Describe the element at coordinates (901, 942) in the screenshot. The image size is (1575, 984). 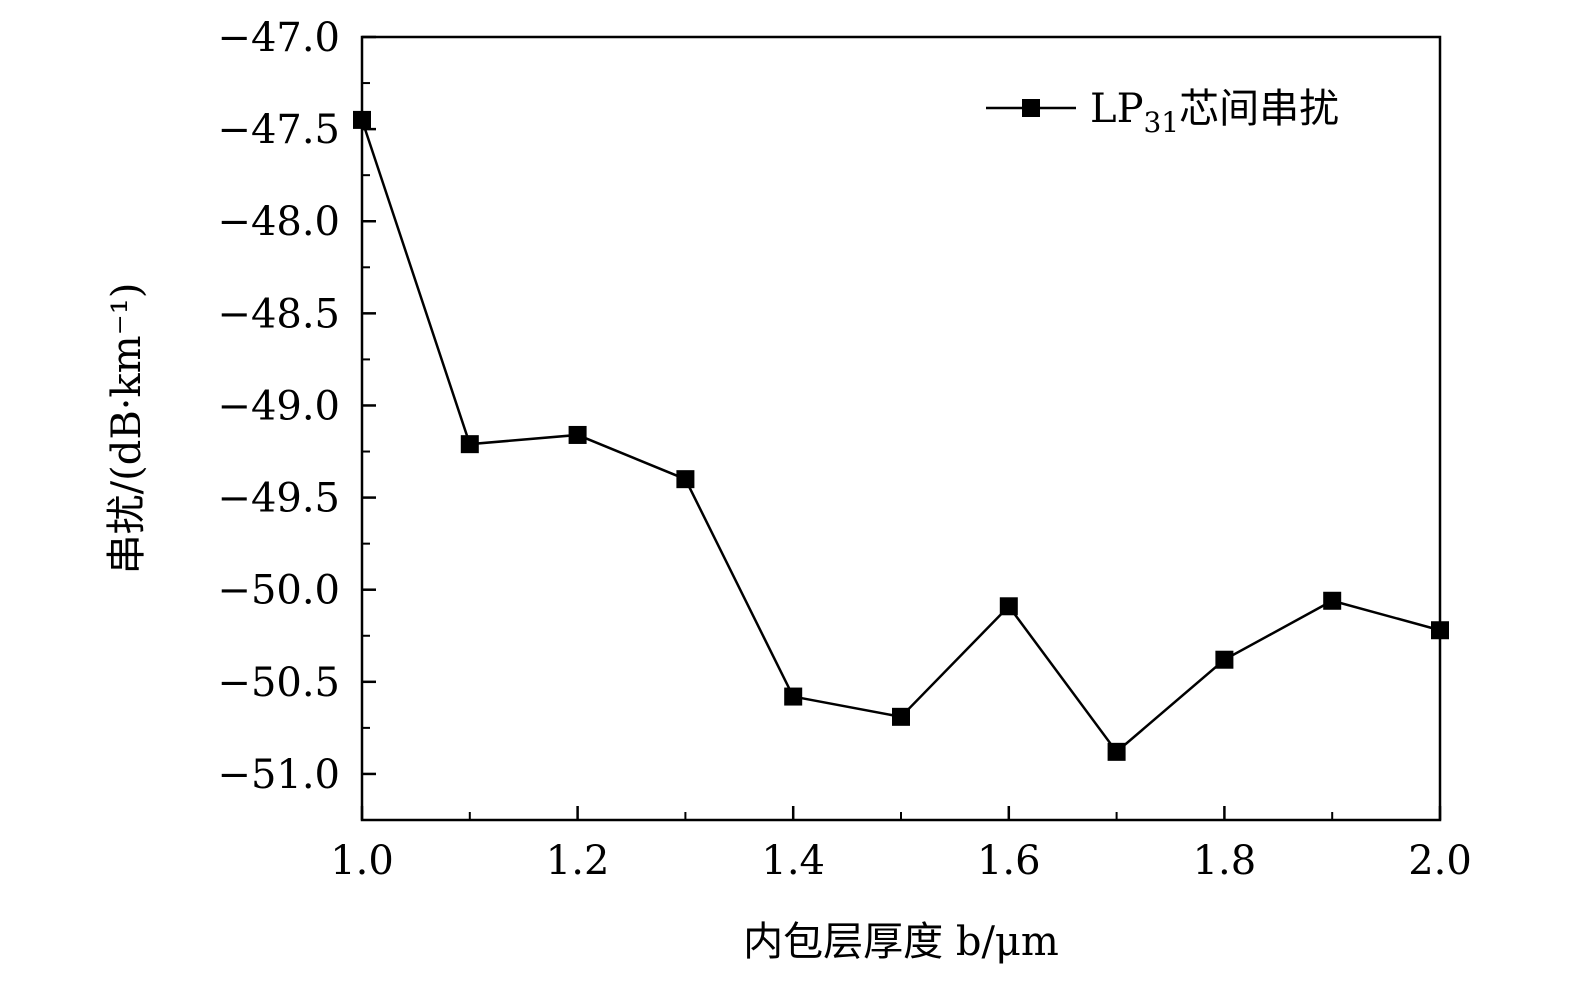
I see `x-axis-label: 内包层厚度 b/μm` at that location.